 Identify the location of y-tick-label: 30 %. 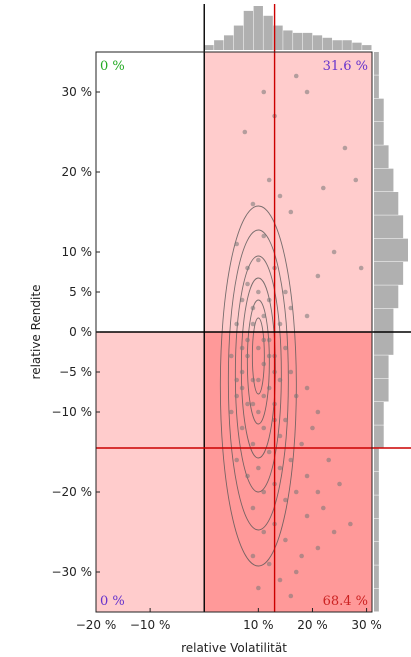
(77, 92).